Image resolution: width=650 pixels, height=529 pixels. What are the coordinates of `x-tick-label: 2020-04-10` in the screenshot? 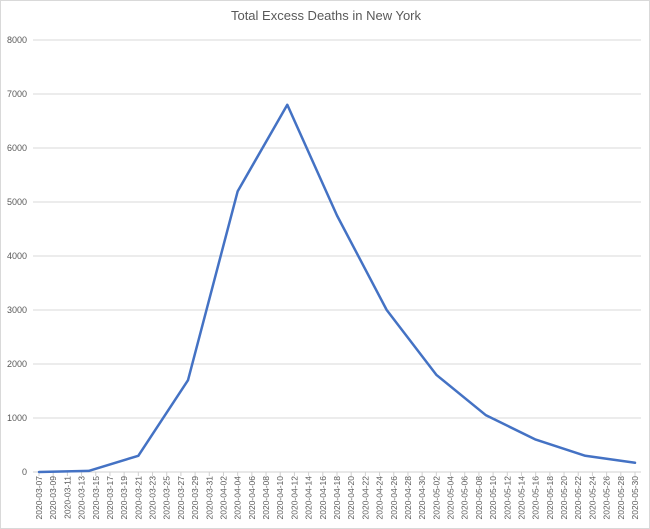 It's located at (280, 498).